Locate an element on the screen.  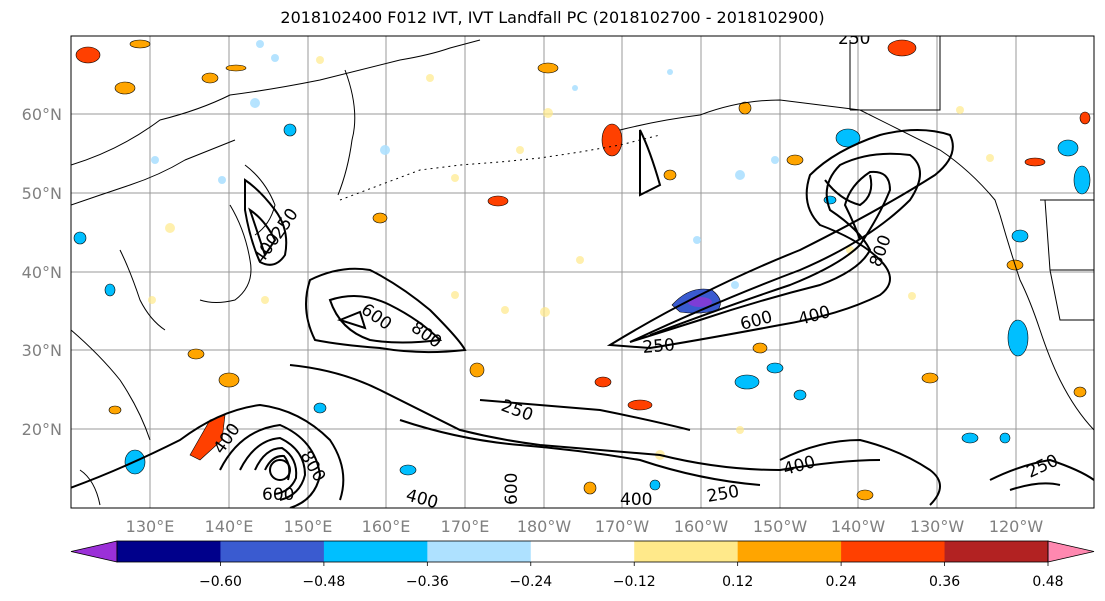
lon-label: 160°E is located at coordinates (386, 526).